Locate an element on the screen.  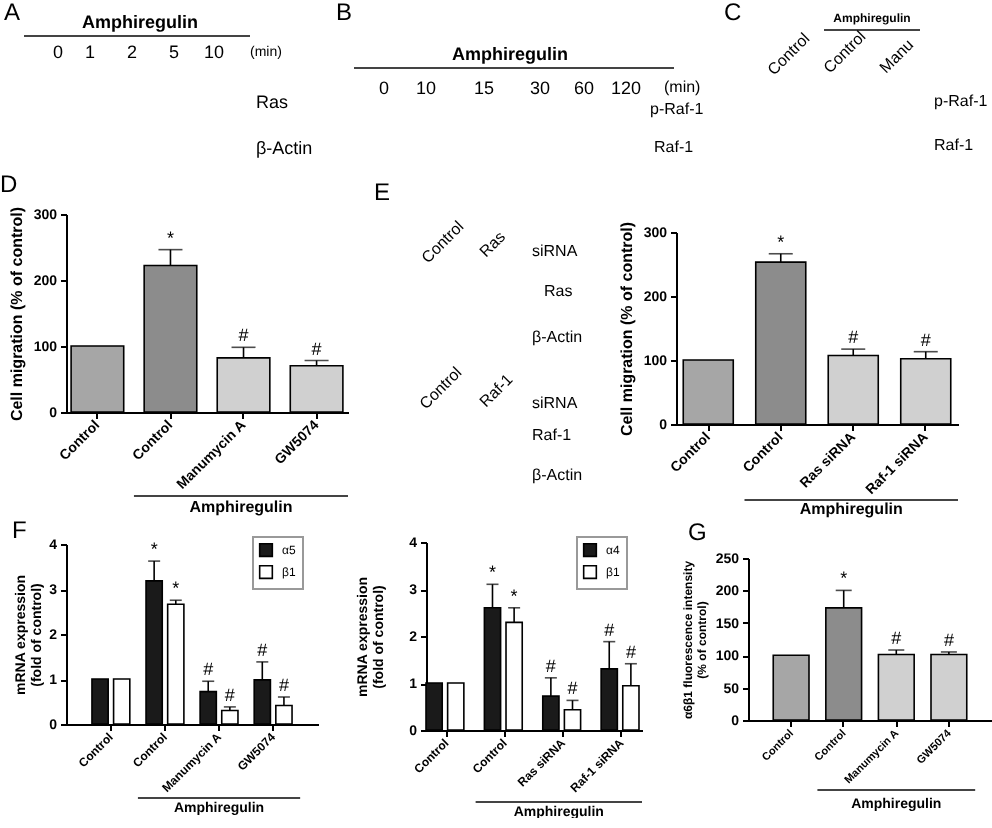
text: (min) is located at coordinates (683, 87).